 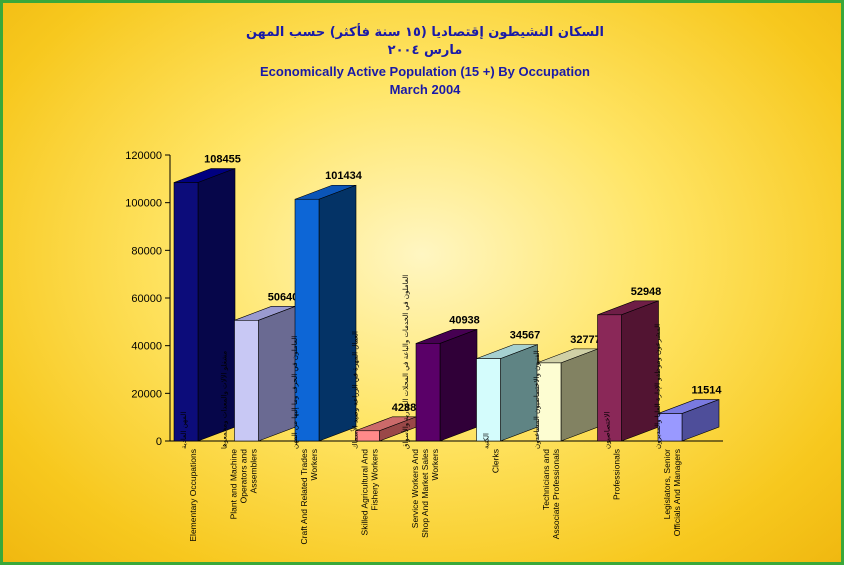 What do you see at coordinates (537, 399) in the screenshot?
I see `category-label-ar: الفنيون والاختصاصيون المساعدون` at bounding box center [537, 399].